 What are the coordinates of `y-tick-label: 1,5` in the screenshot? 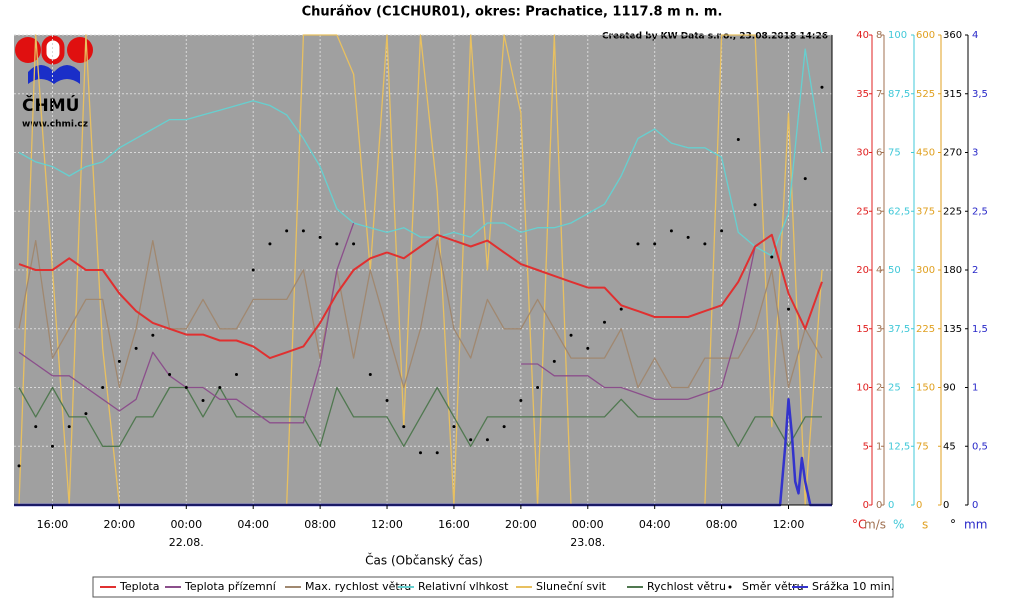 It's located at (980, 329).